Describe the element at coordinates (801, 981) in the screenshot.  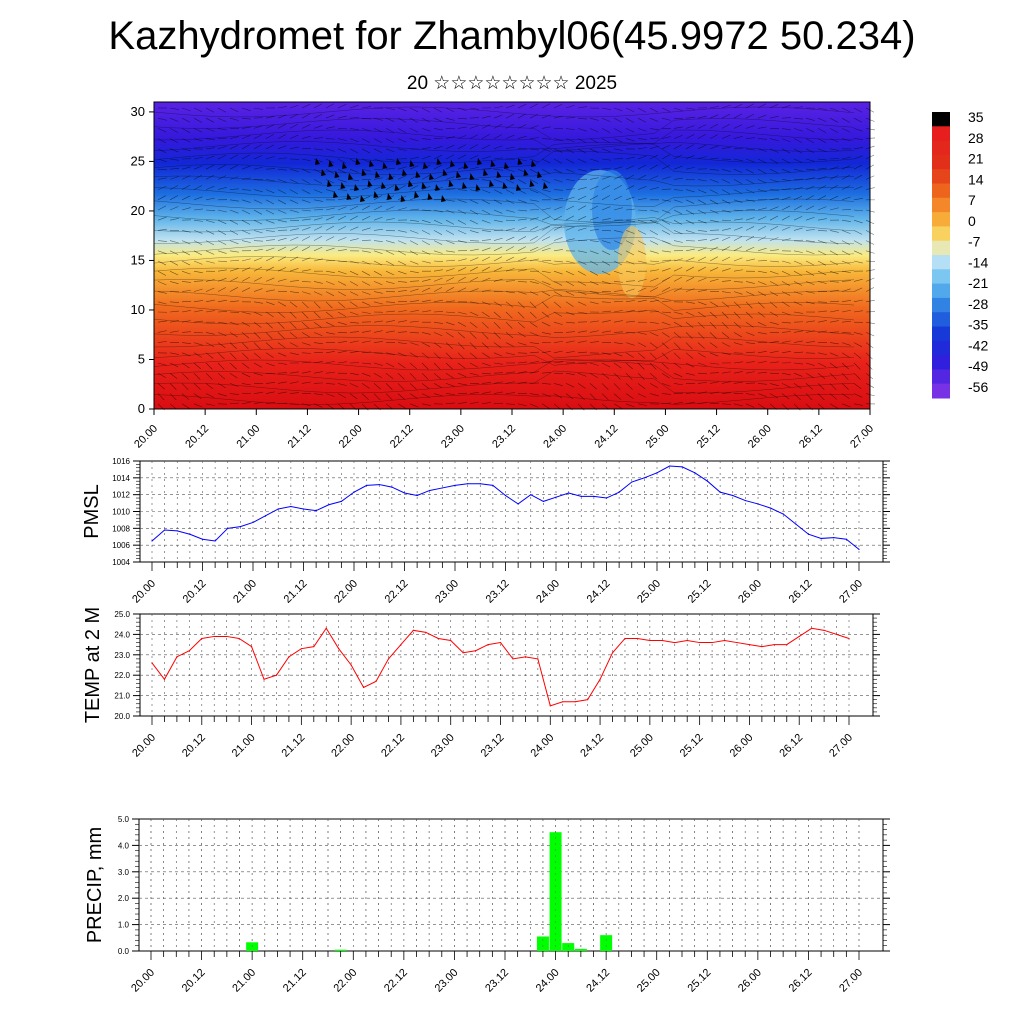
I see `x-tick-label: 26.12` at that location.